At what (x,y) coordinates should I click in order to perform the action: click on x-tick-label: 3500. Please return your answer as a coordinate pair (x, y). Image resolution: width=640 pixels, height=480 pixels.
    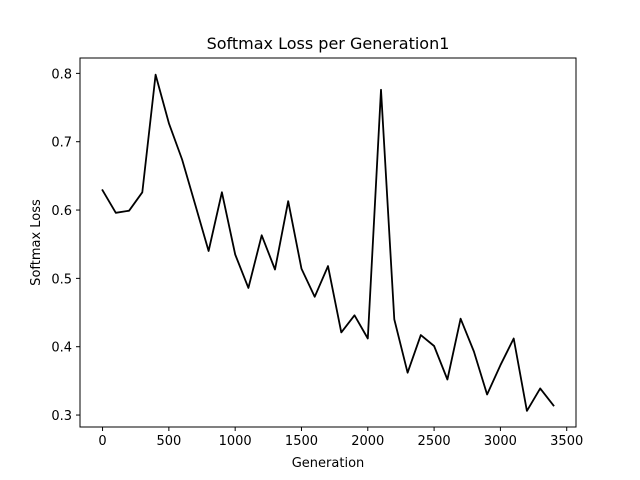
    Looking at the image, I should click on (566, 441).